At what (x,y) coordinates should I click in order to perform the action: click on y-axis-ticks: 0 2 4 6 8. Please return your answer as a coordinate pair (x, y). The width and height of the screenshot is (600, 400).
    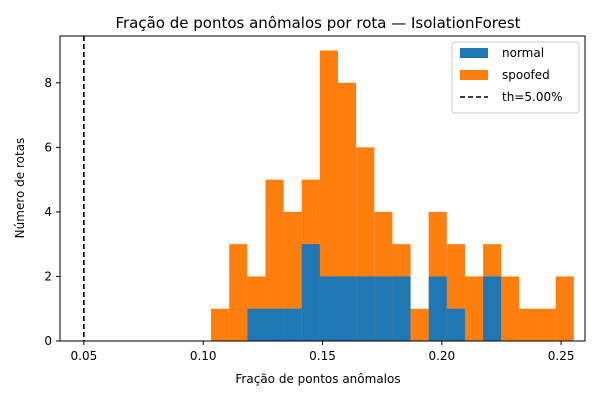
    Looking at the image, I should click on (52, 212).